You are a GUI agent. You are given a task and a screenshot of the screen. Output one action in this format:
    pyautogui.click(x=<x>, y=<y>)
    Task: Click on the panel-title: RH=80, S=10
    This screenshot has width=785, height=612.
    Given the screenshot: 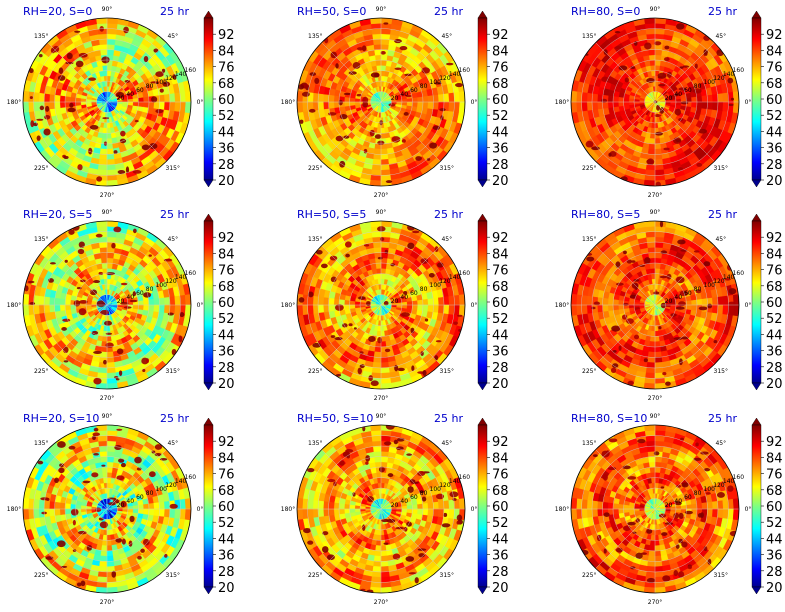 What is the action you would take?
    pyautogui.click(x=609, y=418)
    